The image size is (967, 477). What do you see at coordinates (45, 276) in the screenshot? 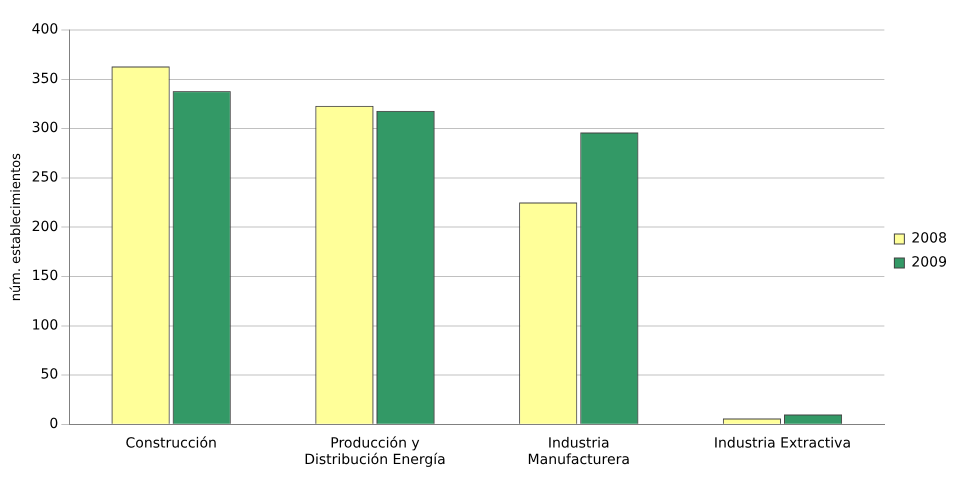
I see `y-tick-label: 150` at bounding box center [45, 276].